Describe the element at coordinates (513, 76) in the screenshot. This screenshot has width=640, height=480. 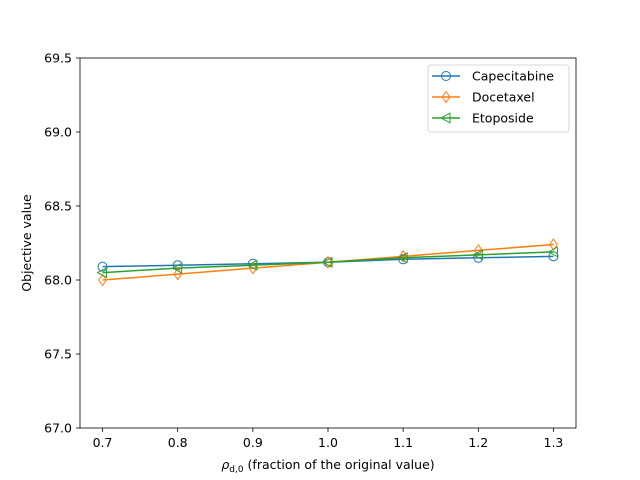
I see `legend-label: Capecitabine` at that location.